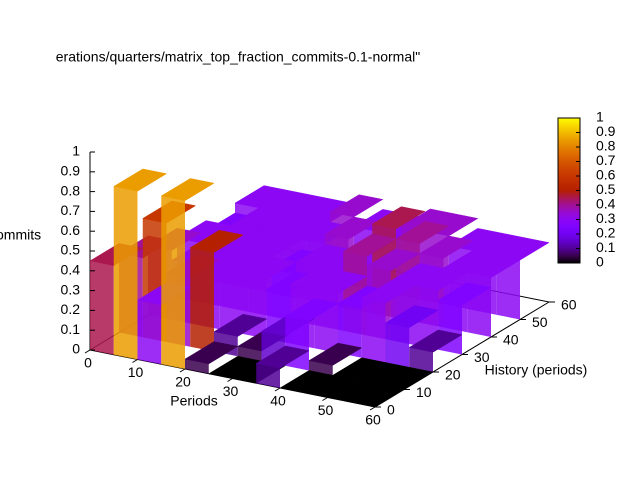 This screenshot has width=640, height=480. Describe the element at coordinates (606, 175) in the screenshot. I see `colorbar-tick-label: 0.6` at that location.